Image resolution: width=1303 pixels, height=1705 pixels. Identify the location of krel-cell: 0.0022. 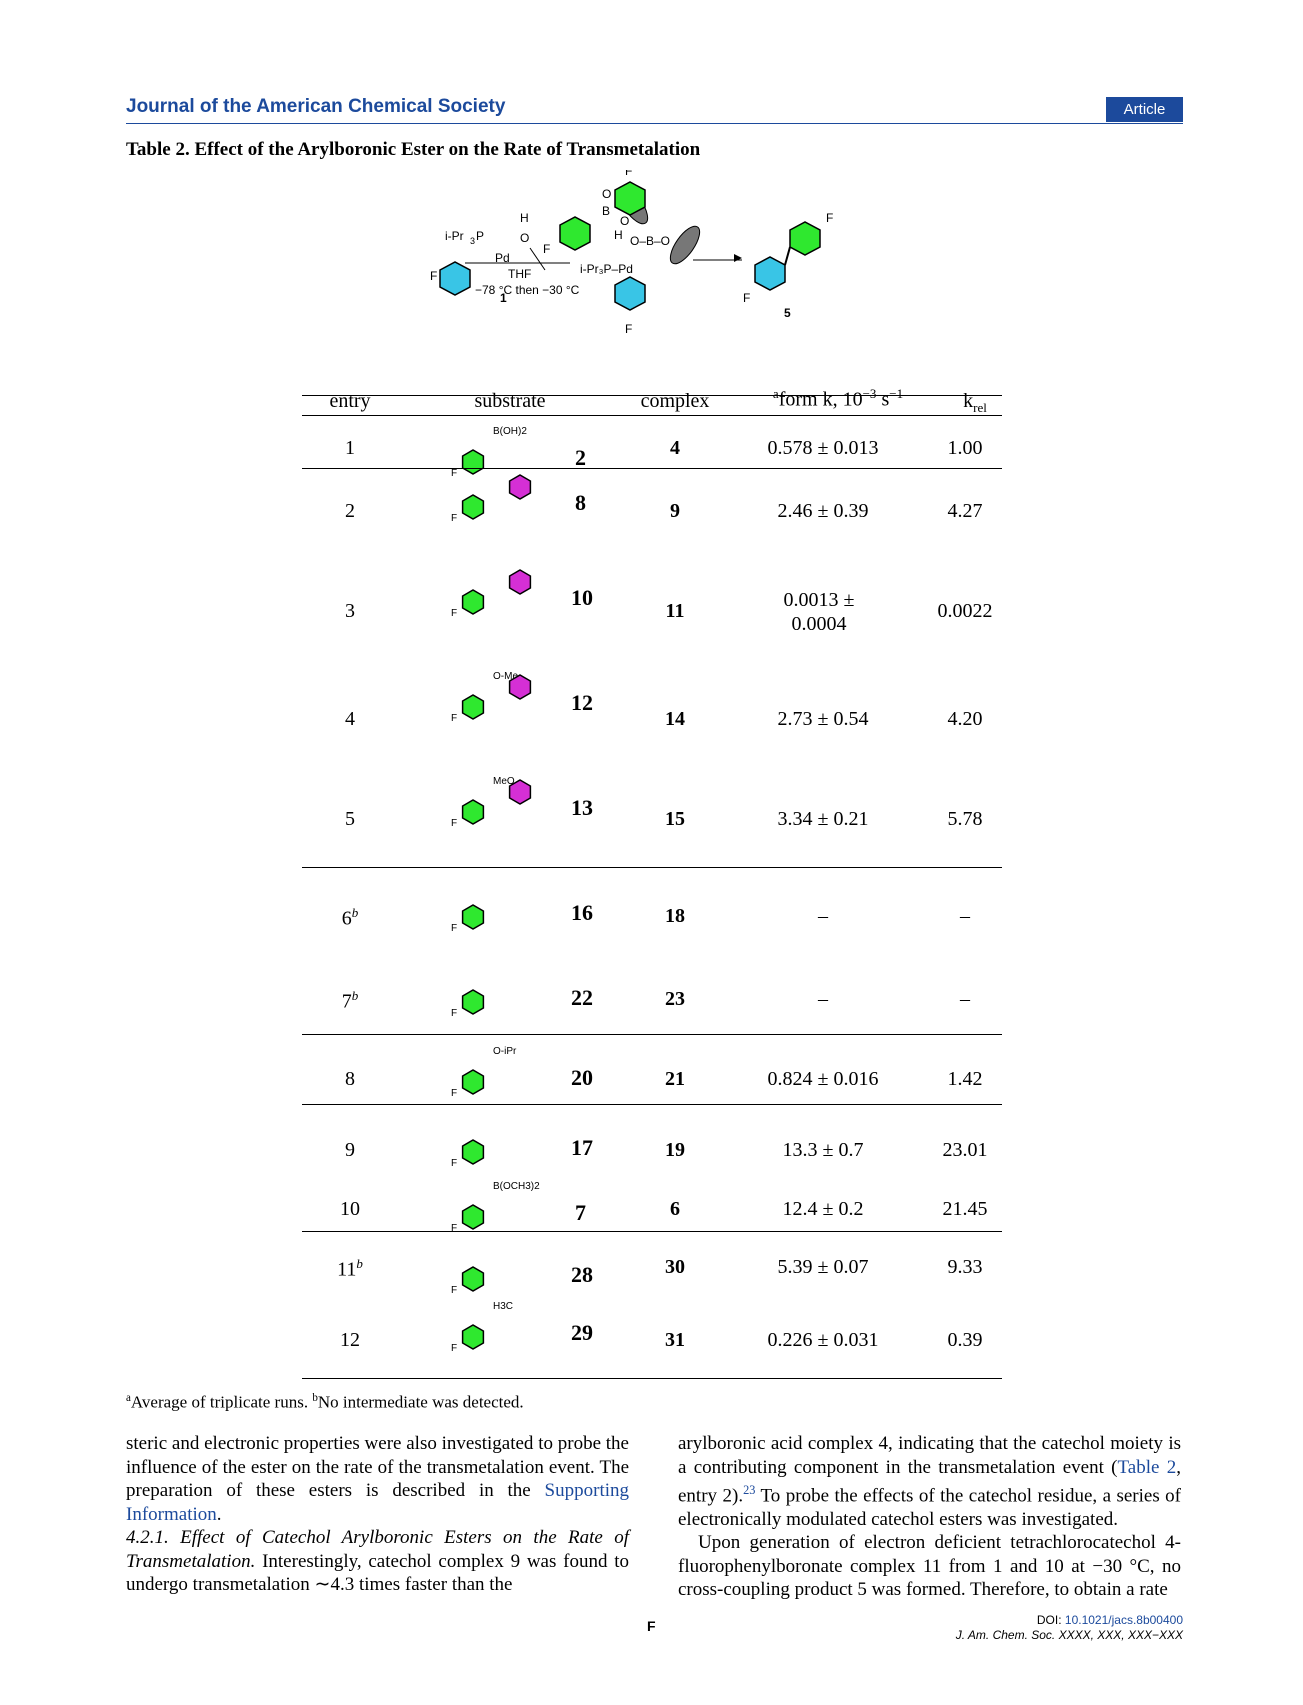
(965, 611).